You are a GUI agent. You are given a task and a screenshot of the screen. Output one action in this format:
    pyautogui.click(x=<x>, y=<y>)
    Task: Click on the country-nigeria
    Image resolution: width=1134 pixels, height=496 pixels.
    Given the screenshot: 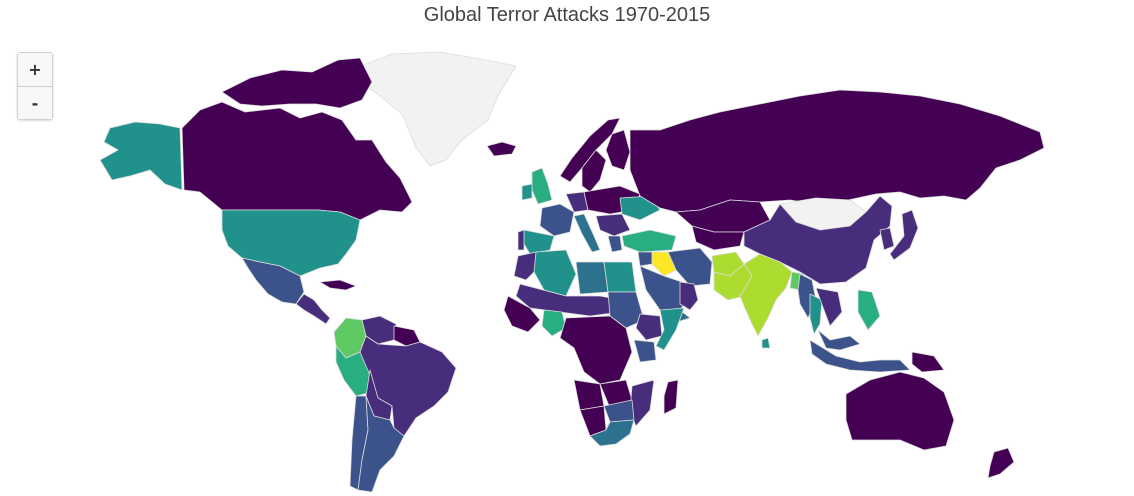 What is the action you would take?
    pyautogui.click(x=554, y=323)
    